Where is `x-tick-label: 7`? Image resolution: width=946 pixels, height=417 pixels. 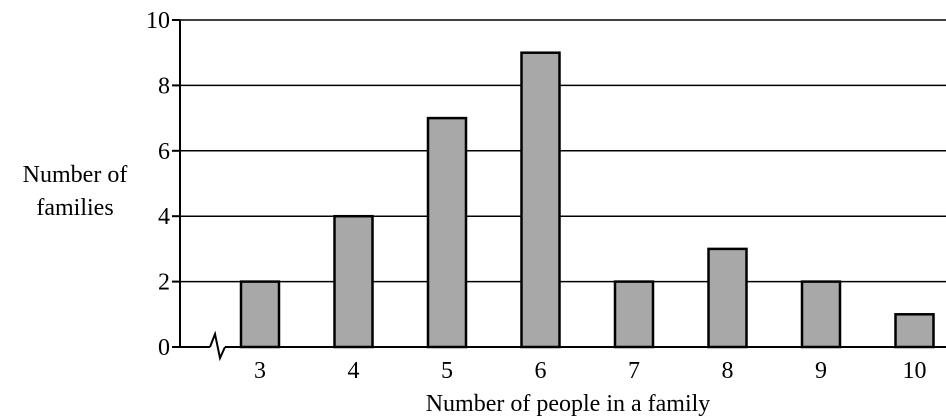 x-tick-label: 7 is located at coordinates (634, 371).